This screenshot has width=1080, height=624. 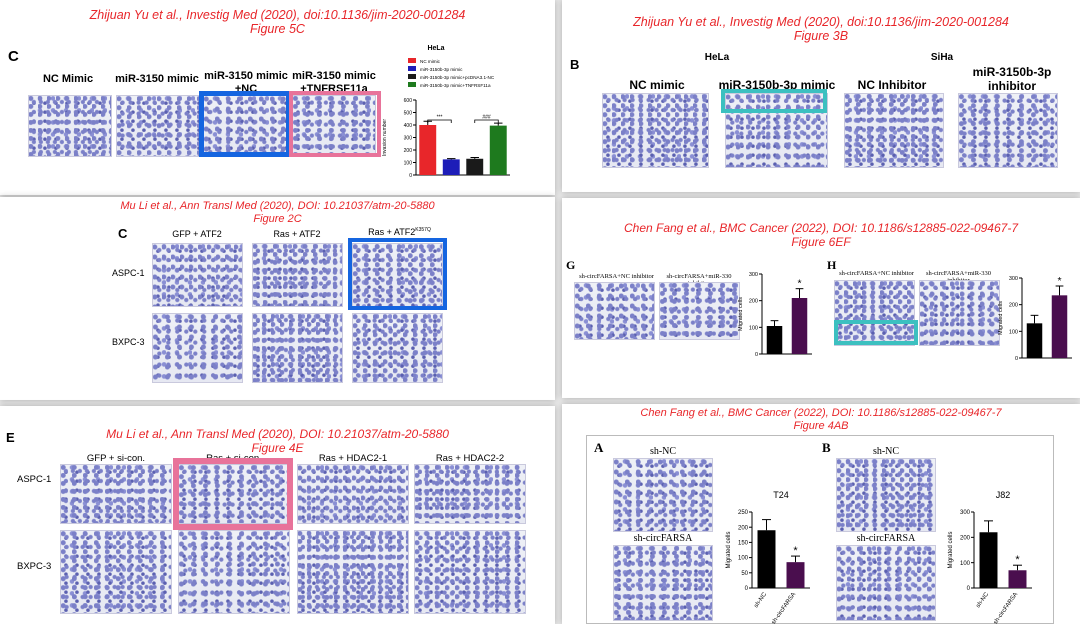 What do you see at coordinates (470, 458) in the screenshot?
I see `column-label: Ras + HDAC2-2` at bounding box center [470, 458].